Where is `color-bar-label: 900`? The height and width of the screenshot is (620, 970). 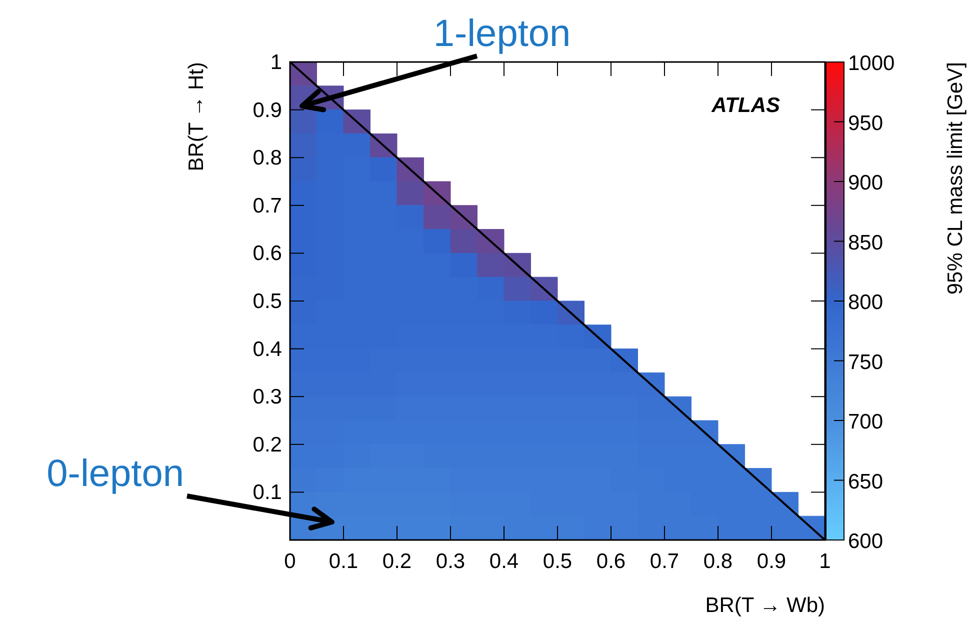
color-bar-label: 900 is located at coordinates (866, 183).